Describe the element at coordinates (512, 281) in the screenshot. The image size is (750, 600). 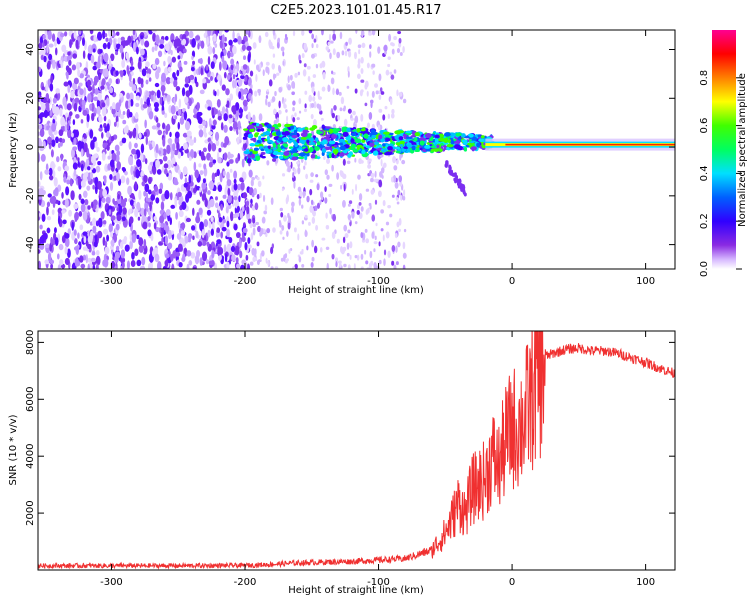
I see `x-tick-label: 0` at that location.